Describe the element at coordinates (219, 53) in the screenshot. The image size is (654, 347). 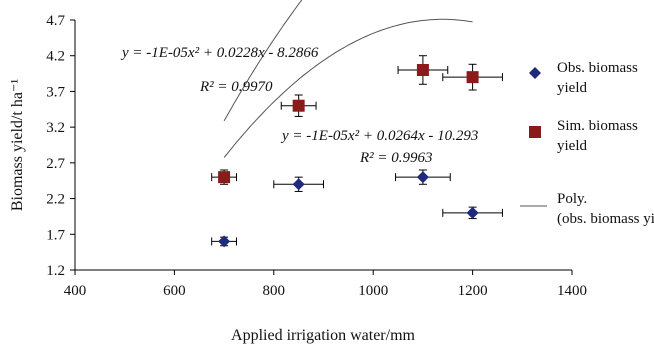
I see `sim-fit-equation: y = -1E-05x² + 0.0228x - 8.2866` at that location.